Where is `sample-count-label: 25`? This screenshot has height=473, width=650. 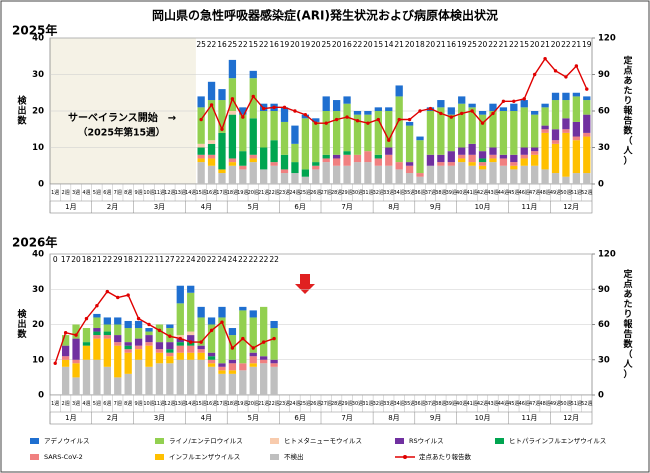
sample-count-label: 25 is located at coordinates (201, 44).